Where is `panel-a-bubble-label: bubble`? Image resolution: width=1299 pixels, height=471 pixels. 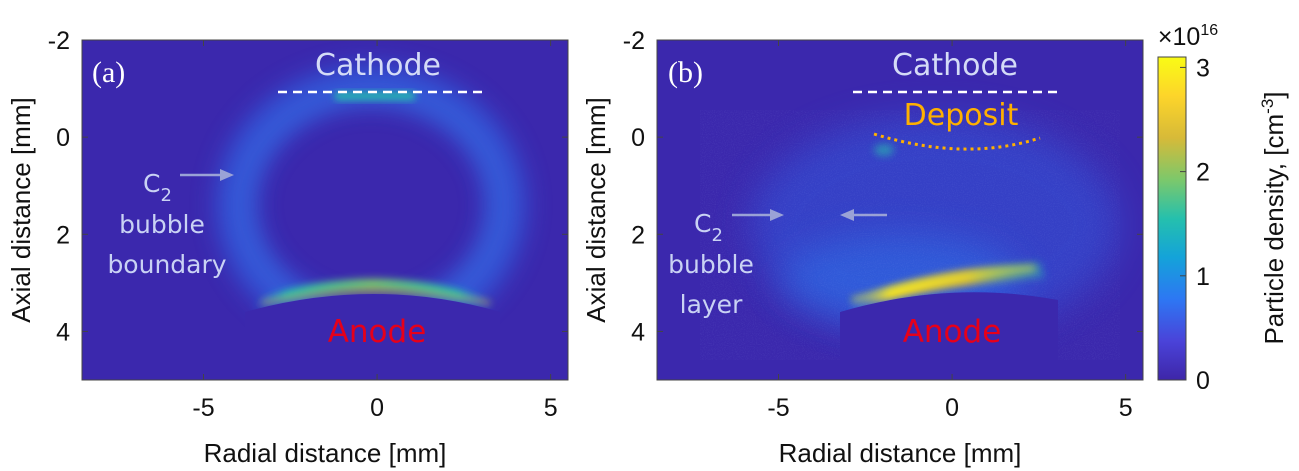
panel-a-bubble-label: bubble is located at coordinates (162, 224).